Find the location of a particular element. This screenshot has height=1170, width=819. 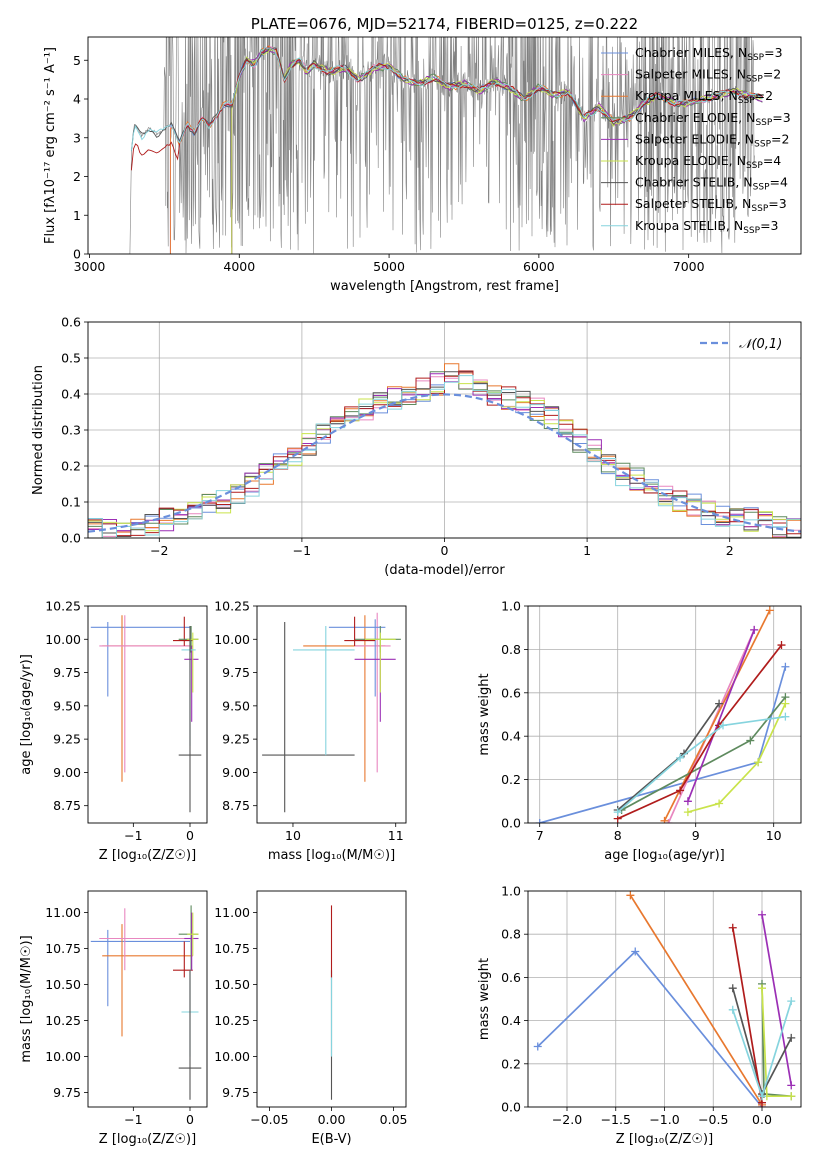

y-tick-label: 4 is located at coordinates (77, 99).